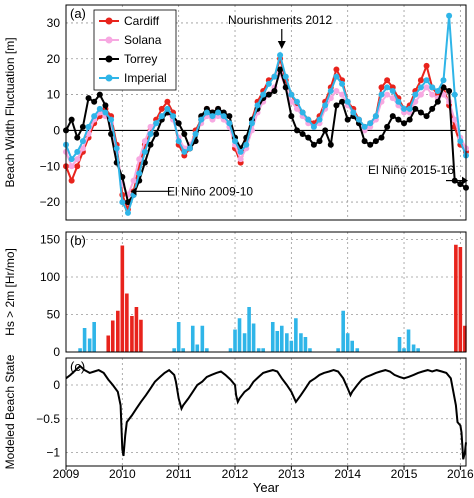 This screenshot has height=498, width=474. What do you see at coordinates (291, 474) in the screenshot?
I see `x-tick-label: 2013` at bounding box center [291, 474].